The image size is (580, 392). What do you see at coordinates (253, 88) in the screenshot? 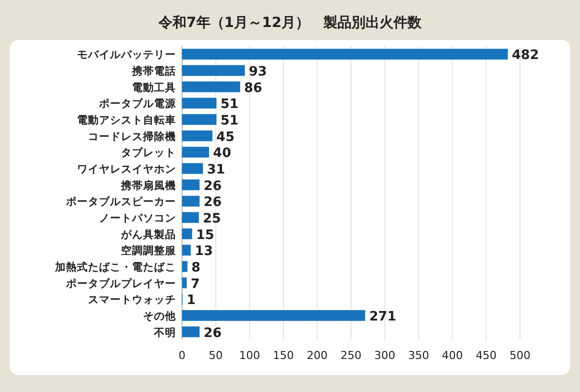
I see `data-label: 86` at bounding box center [253, 88].